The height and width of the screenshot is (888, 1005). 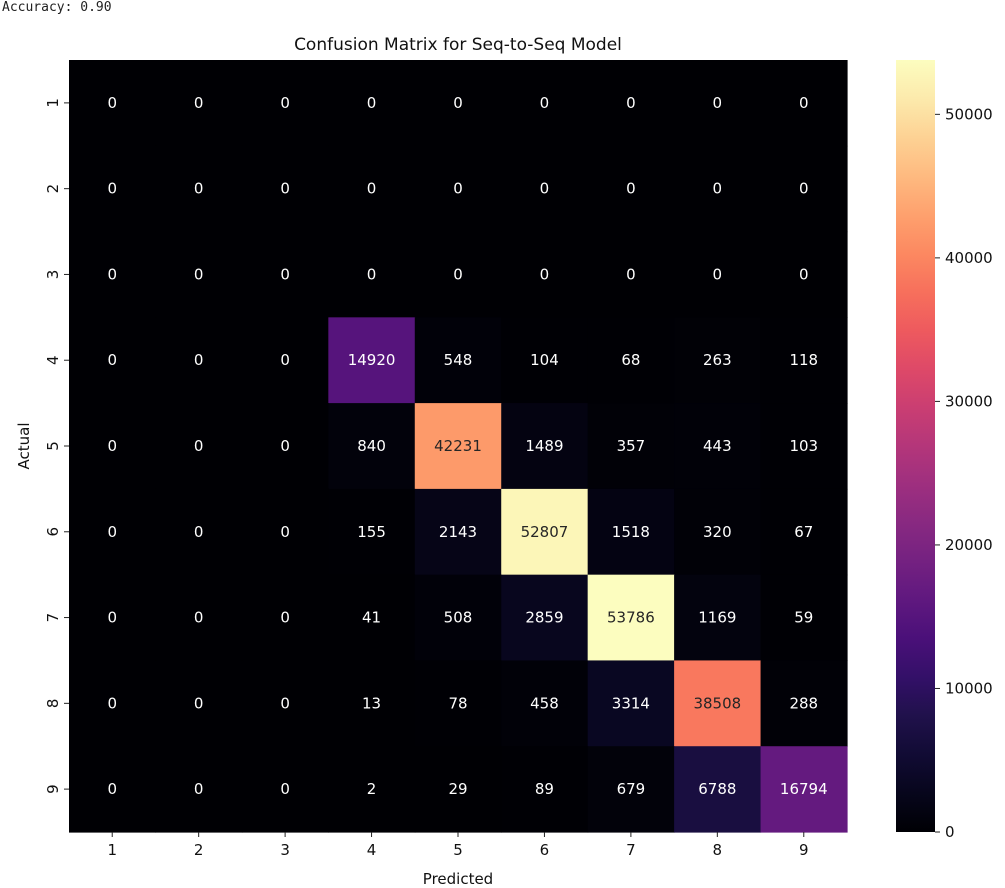 I want to click on cell-r5-c2, so click(x=199, y=446).